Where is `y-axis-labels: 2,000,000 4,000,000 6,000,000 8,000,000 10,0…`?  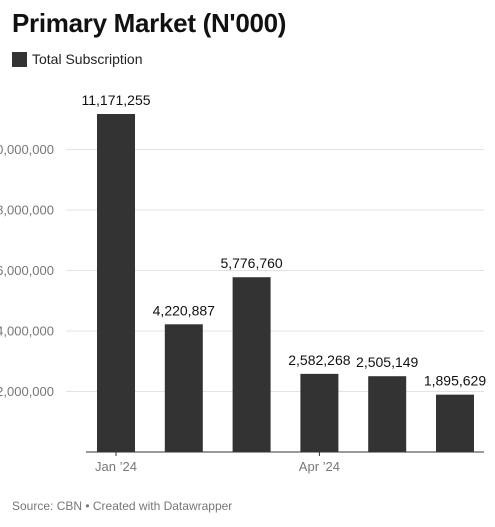
y-axis-labels: 2,000,000 4,000,000 6,000,000 8,000,000 10,0… is located at coordinates (27, 270).